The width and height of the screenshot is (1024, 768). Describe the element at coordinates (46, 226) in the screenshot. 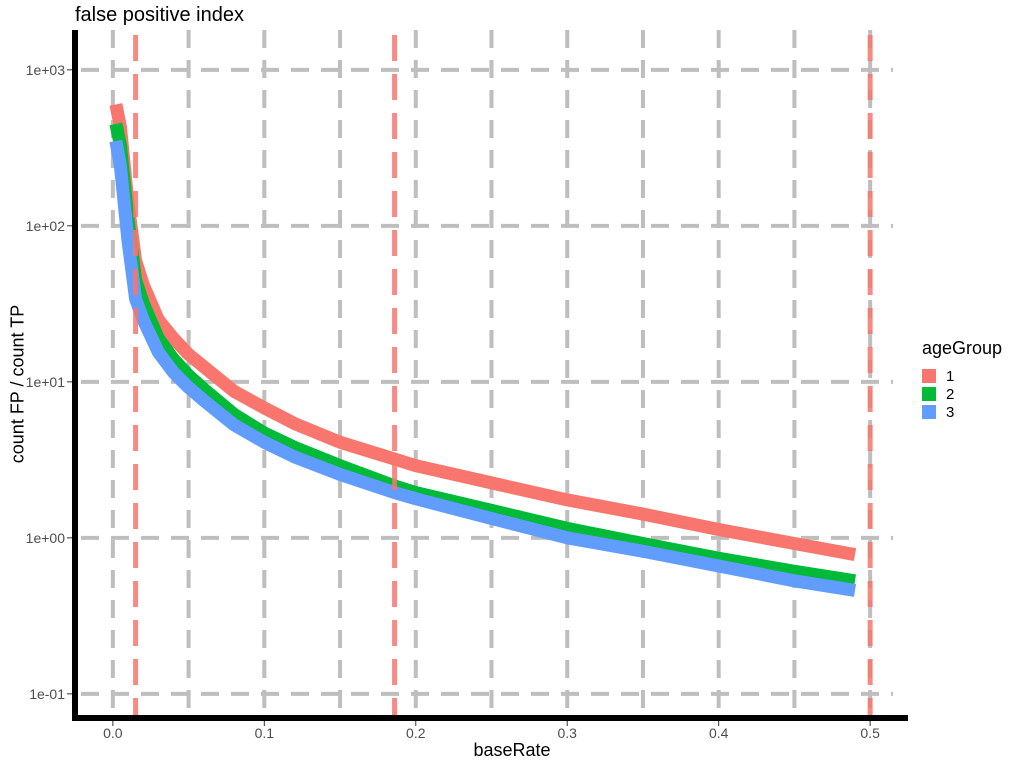

I see `y-tick-label: 1e+02` at that location.